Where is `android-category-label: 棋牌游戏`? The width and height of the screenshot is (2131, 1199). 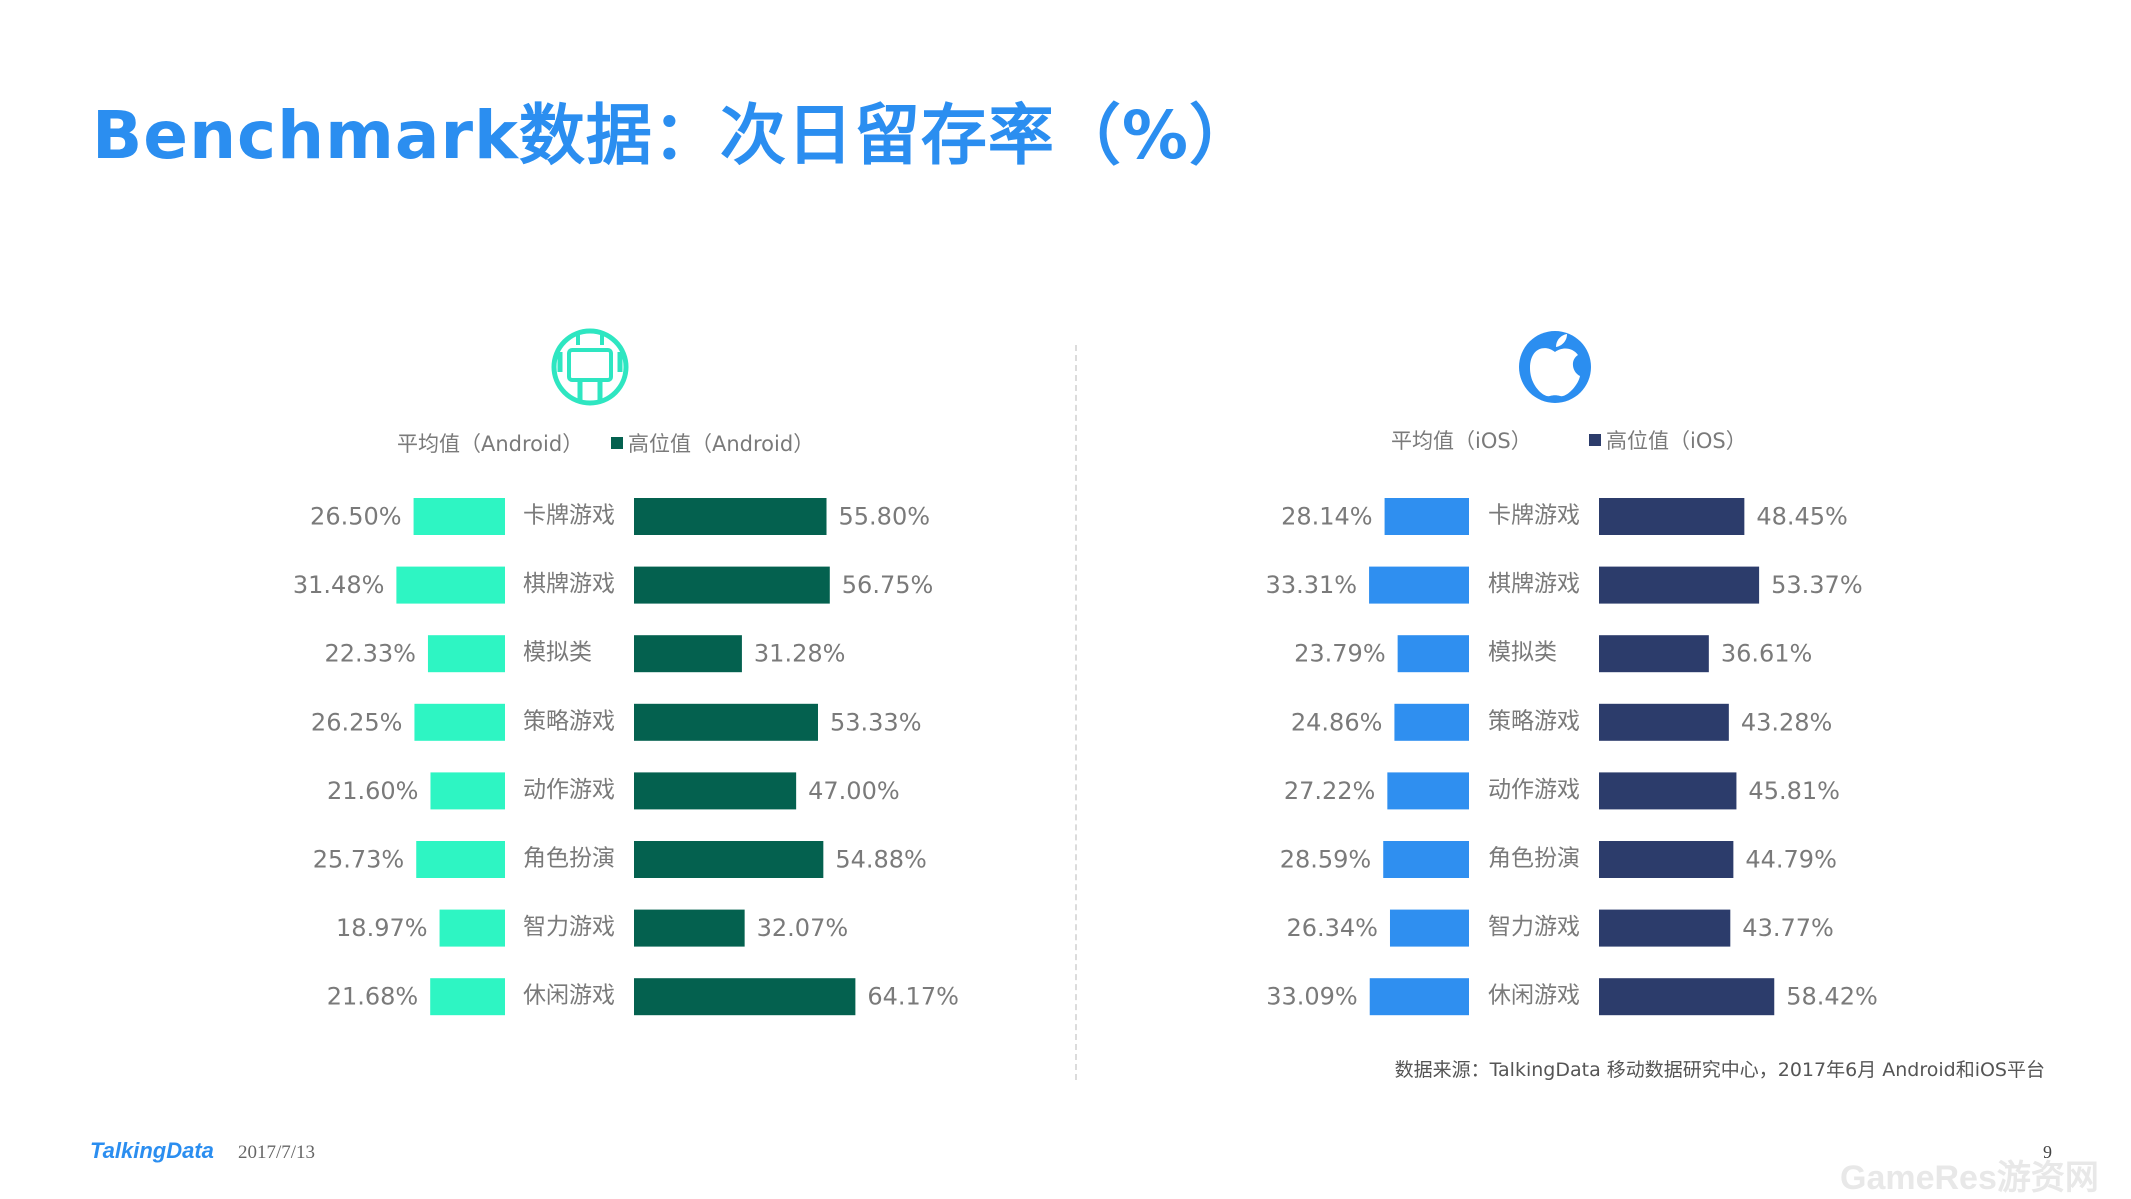 android-category-label: 棋牌游戏 is located at coordinates (569, 584).